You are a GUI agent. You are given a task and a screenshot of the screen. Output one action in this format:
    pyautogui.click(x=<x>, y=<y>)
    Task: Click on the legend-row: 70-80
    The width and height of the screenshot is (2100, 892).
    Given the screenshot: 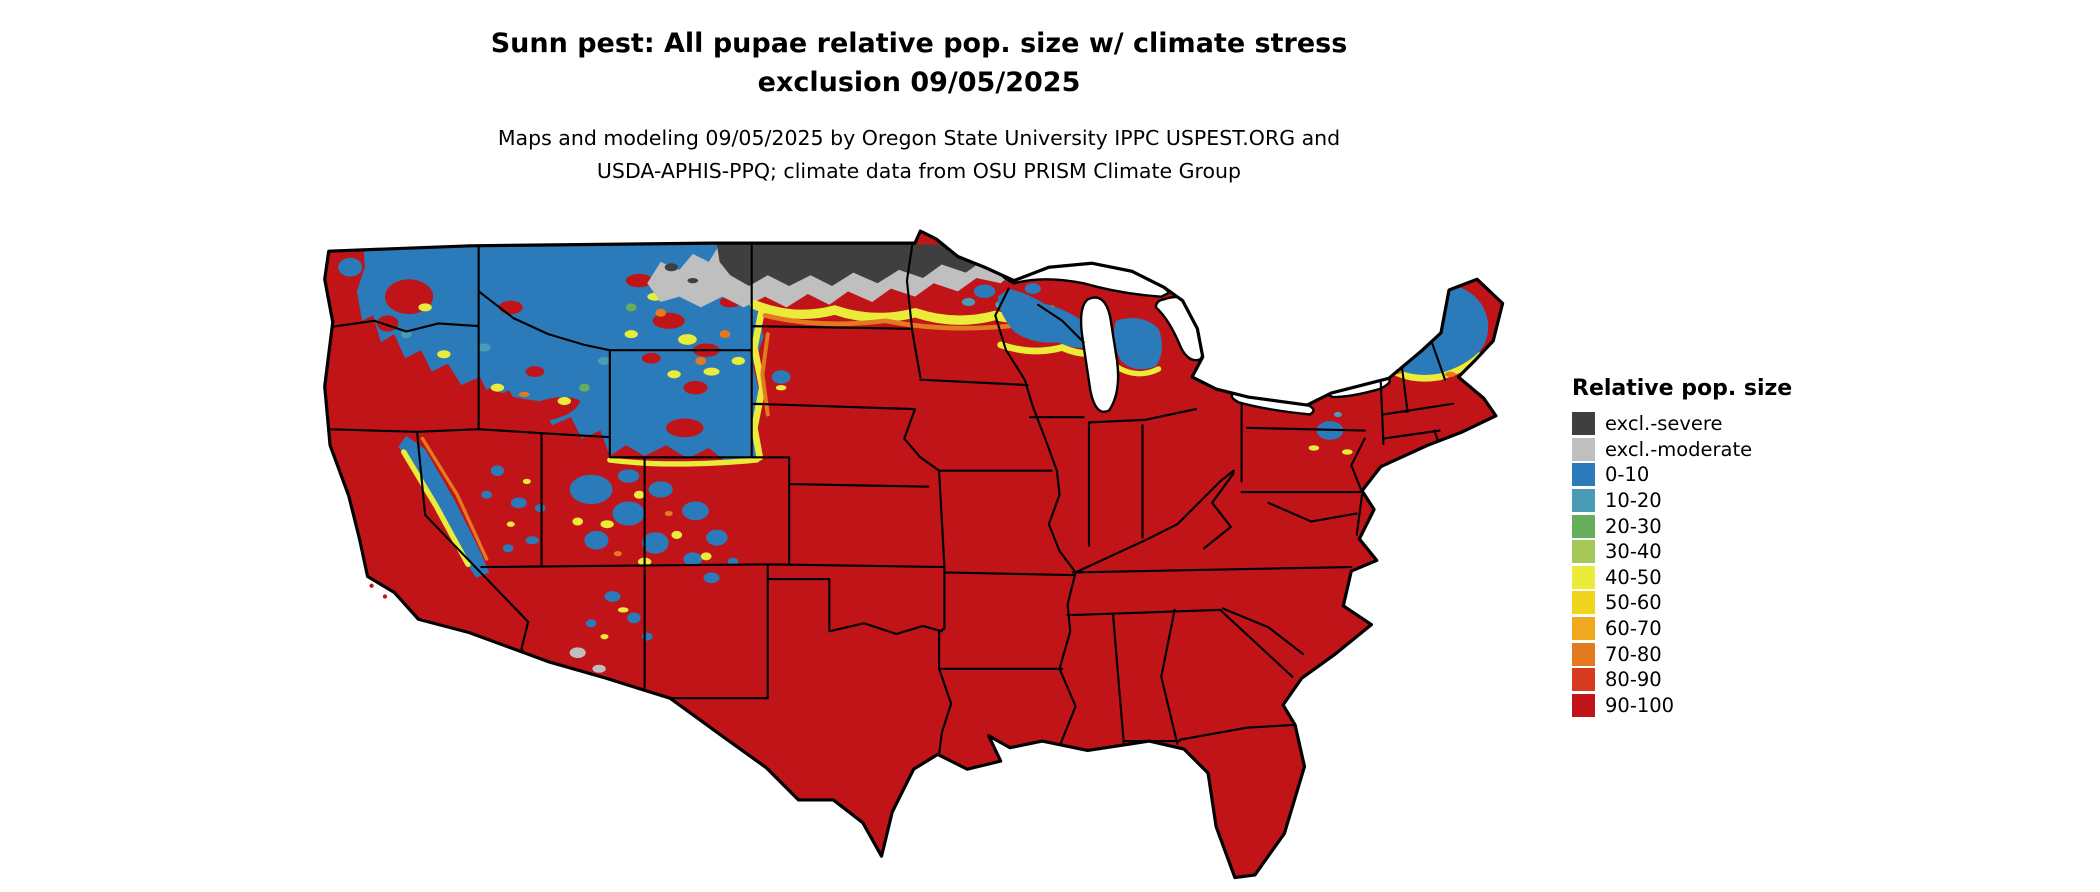 What is the action you would take?
    pyautogui.click(x=1682, y=654)
    